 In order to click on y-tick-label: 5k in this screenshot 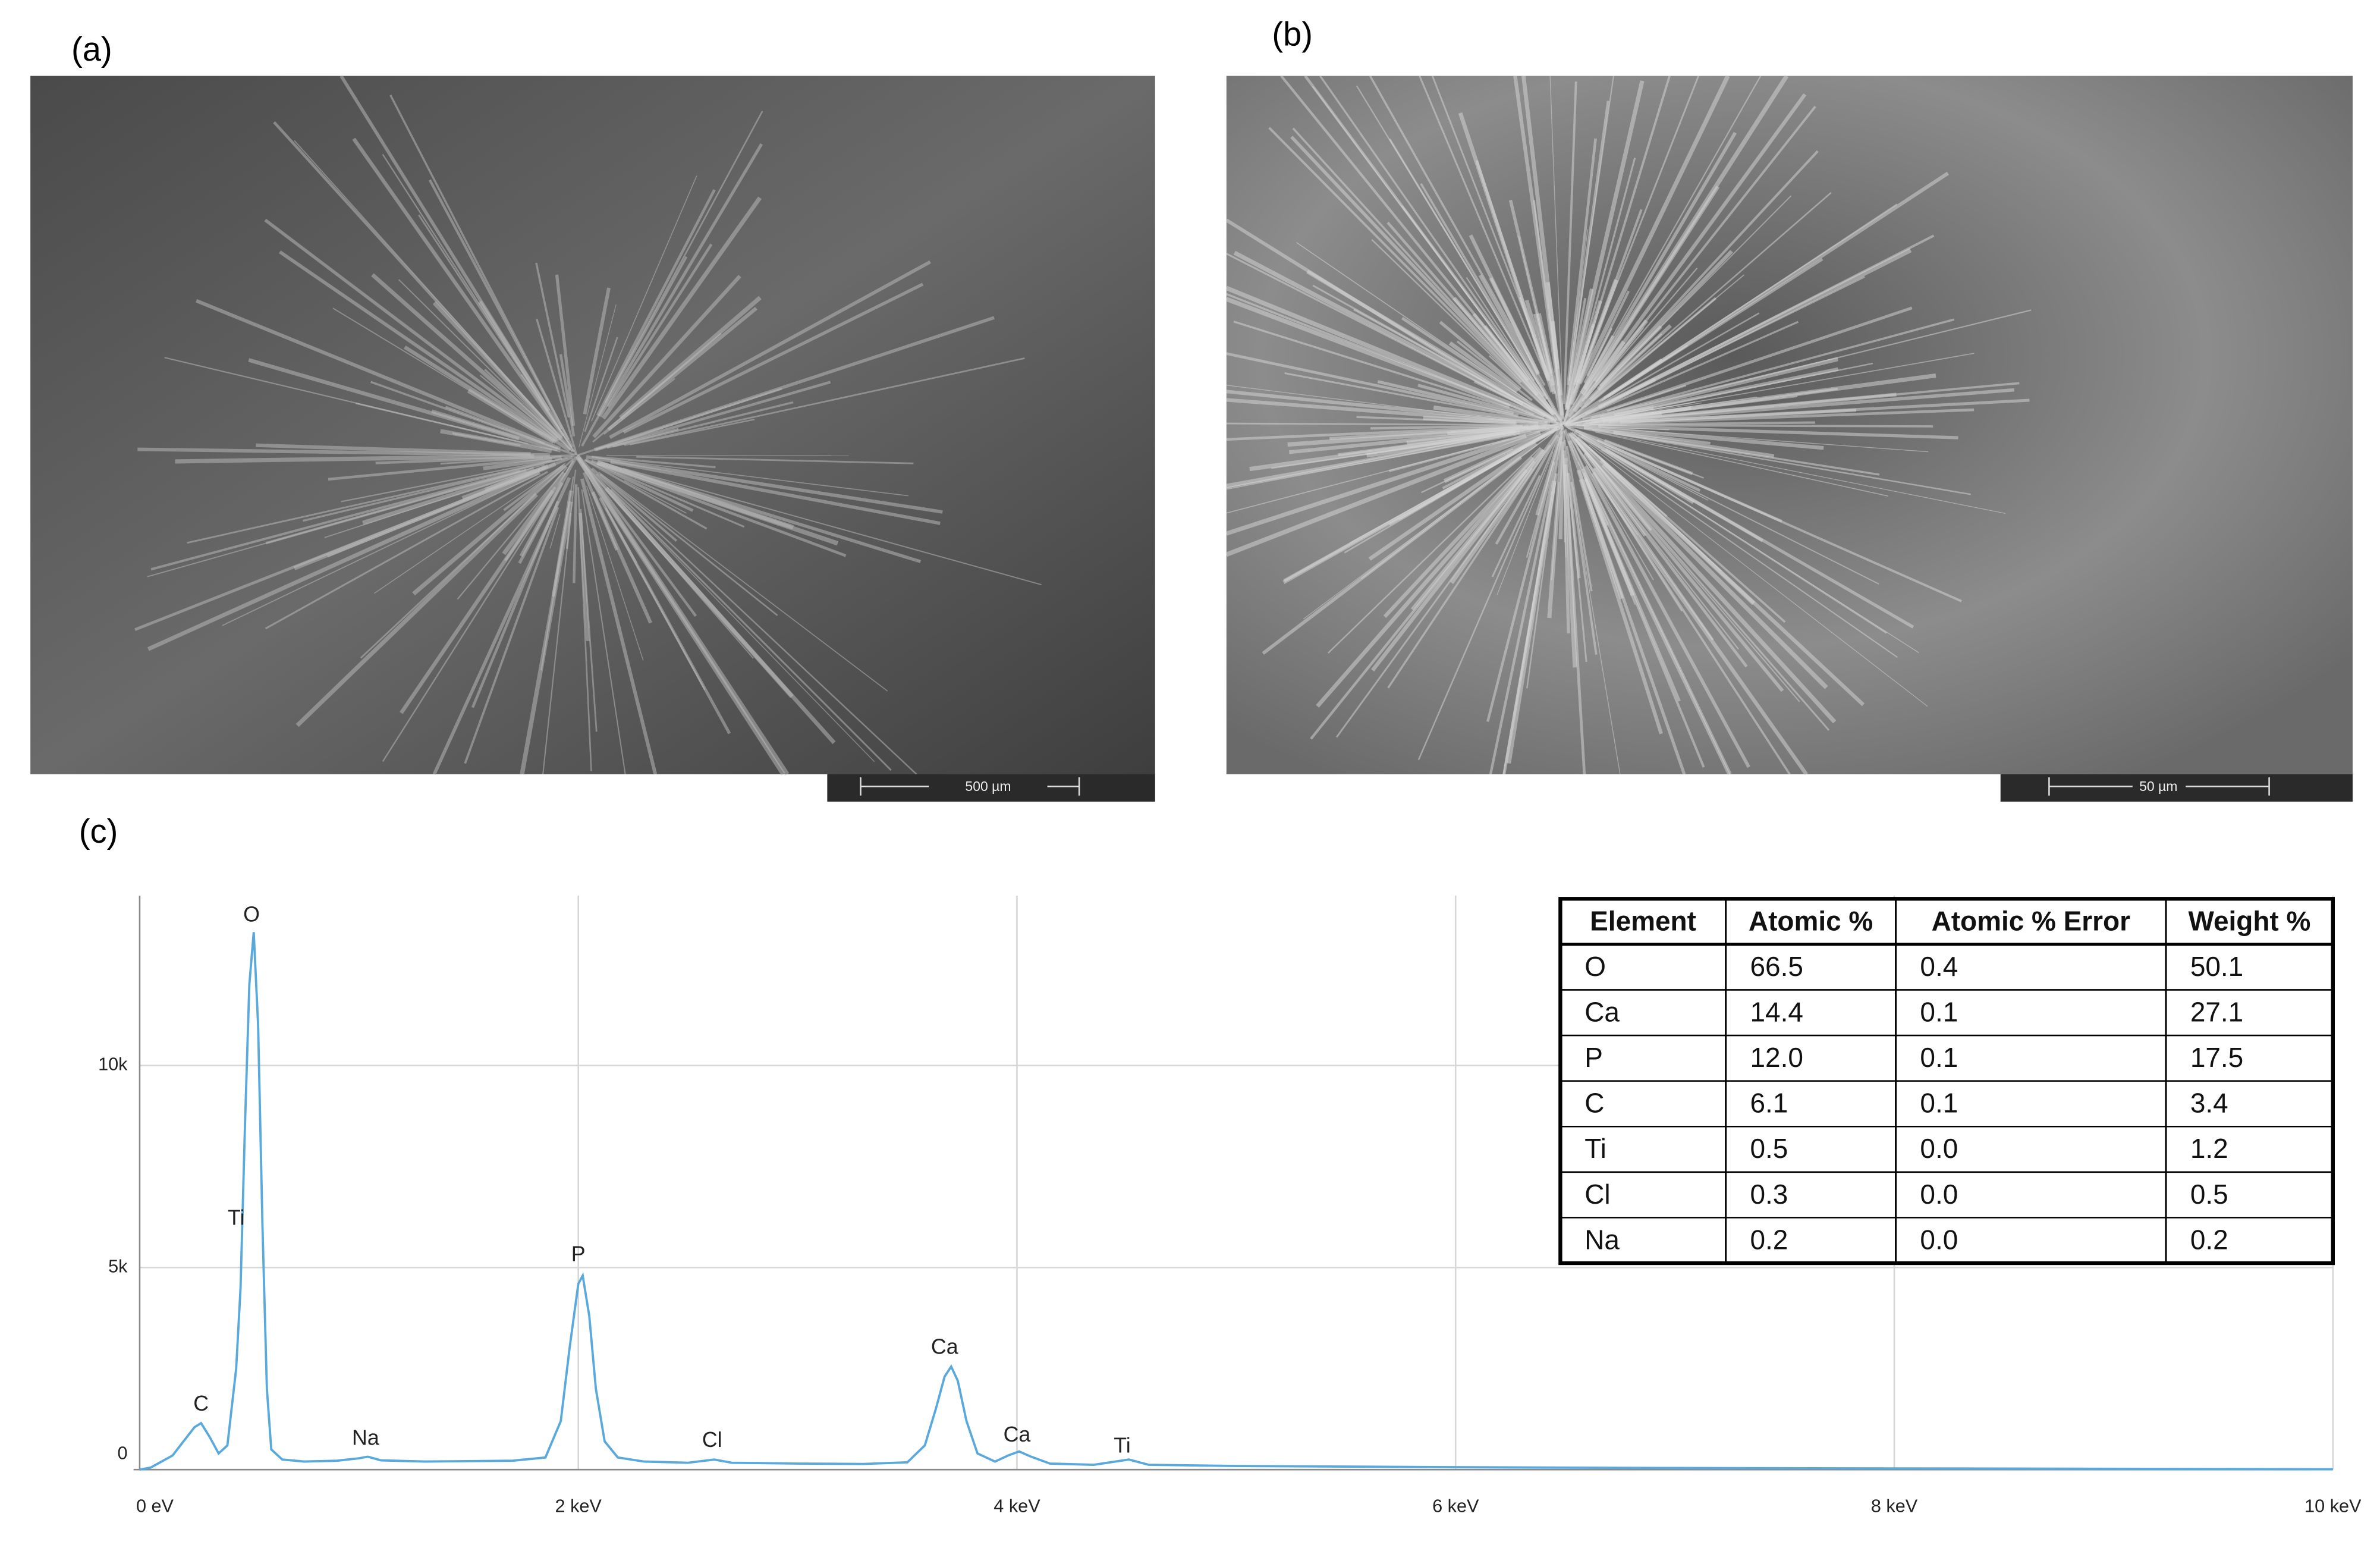, I will do `click(118, 1266)`.